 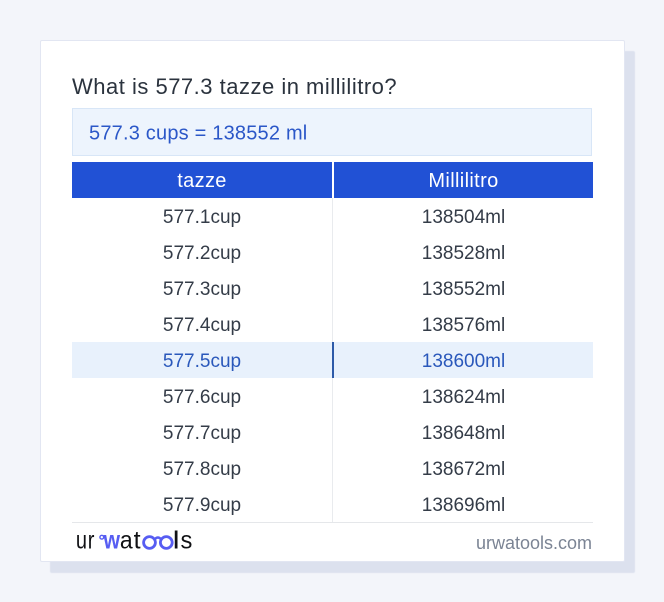 What do you see at coordinates (176, 541) in the screenshot?
I see `svg-text: l` at bounding box center [176, 541].